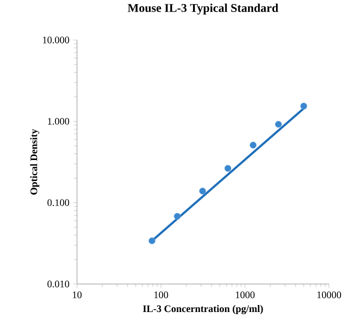 The image size is (346, 330). I want to click on y-axis-title: Optical Density, so click(35, 162).